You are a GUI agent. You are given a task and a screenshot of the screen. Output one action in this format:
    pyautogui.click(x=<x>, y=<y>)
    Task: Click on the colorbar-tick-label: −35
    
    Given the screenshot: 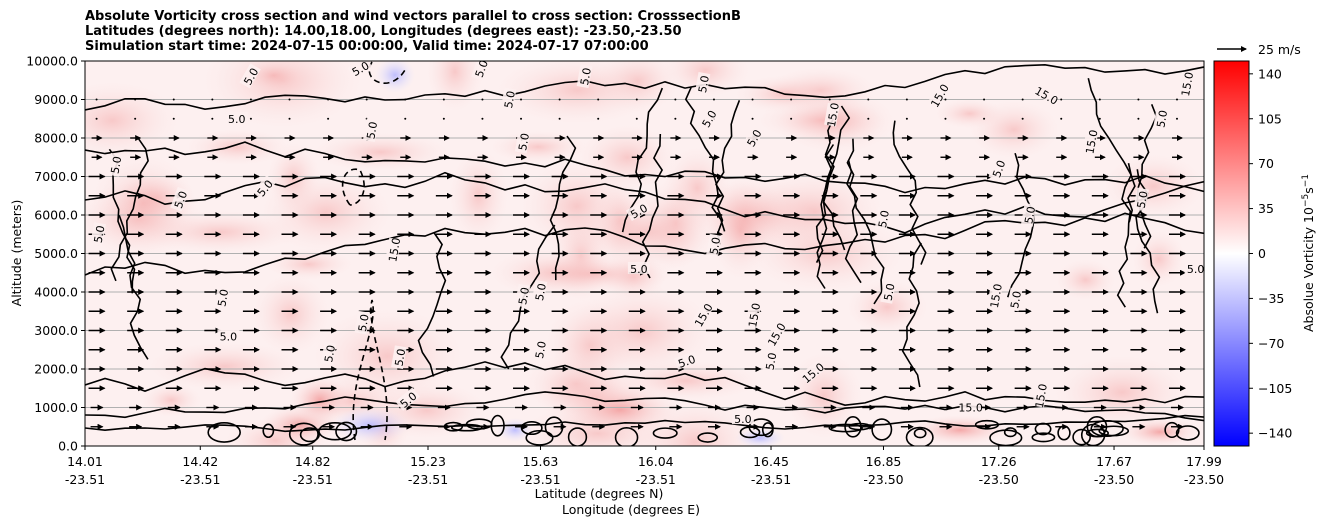 What is the action you would take?
    pyautogui.click(x=1271, y=298)
    